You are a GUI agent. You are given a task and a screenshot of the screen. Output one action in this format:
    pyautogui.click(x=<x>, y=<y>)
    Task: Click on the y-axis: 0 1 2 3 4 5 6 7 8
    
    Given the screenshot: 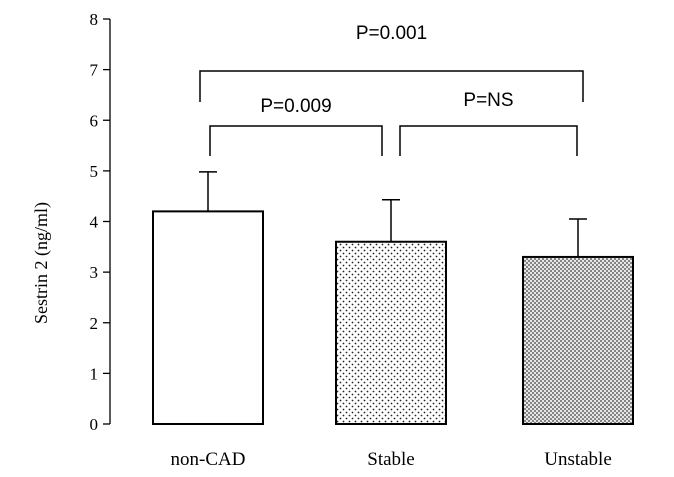 What is the action you would take?
    pyautogui.click(x=100, y=222)
    